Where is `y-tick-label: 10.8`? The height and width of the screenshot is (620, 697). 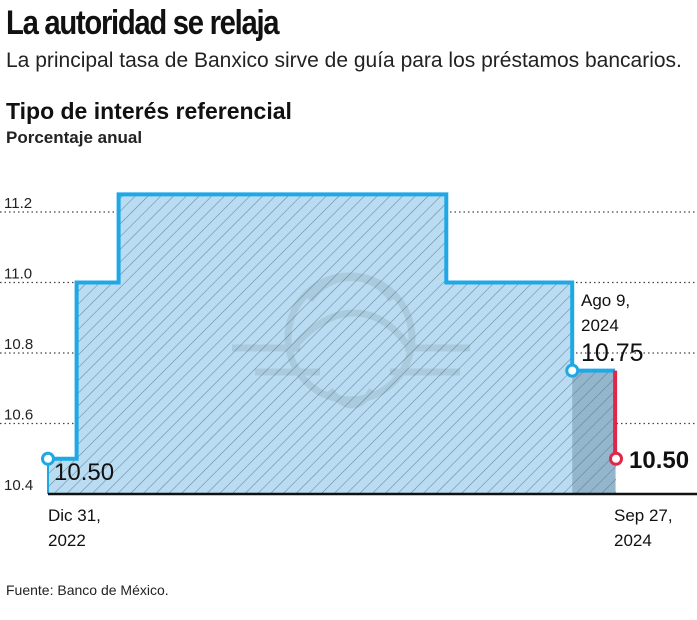
y-tick-label: 10.8 is located at coordinates (18, 344).